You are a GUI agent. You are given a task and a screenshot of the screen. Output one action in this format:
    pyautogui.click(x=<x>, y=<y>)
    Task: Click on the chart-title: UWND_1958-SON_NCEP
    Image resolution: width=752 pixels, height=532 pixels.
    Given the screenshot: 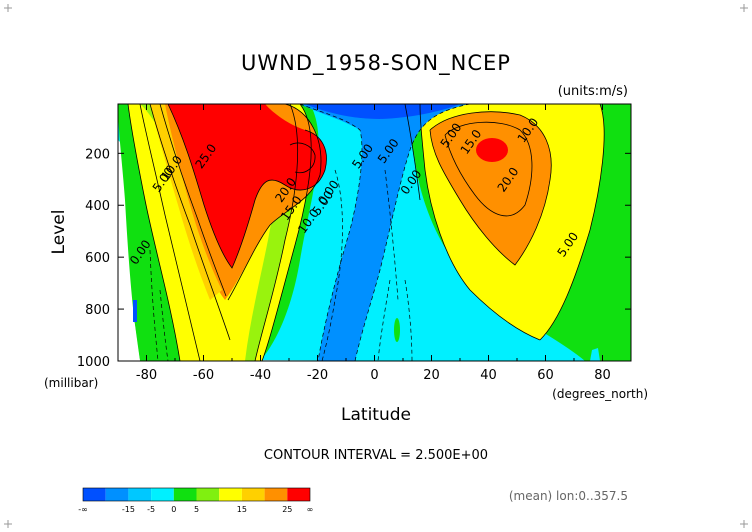 What is the action you would take?
    pyautogui.click(x=376, y=63)
    